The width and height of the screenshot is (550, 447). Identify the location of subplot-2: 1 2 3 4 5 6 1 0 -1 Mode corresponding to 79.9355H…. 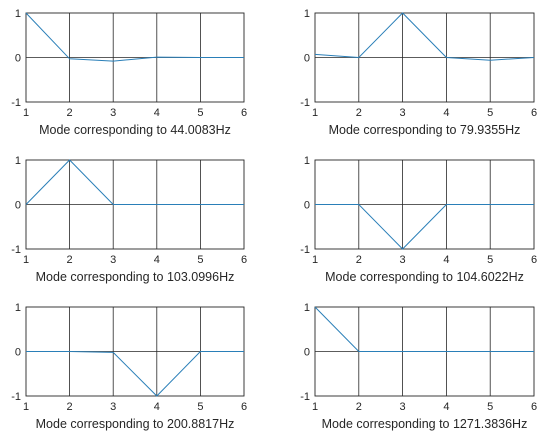
(418, 72).